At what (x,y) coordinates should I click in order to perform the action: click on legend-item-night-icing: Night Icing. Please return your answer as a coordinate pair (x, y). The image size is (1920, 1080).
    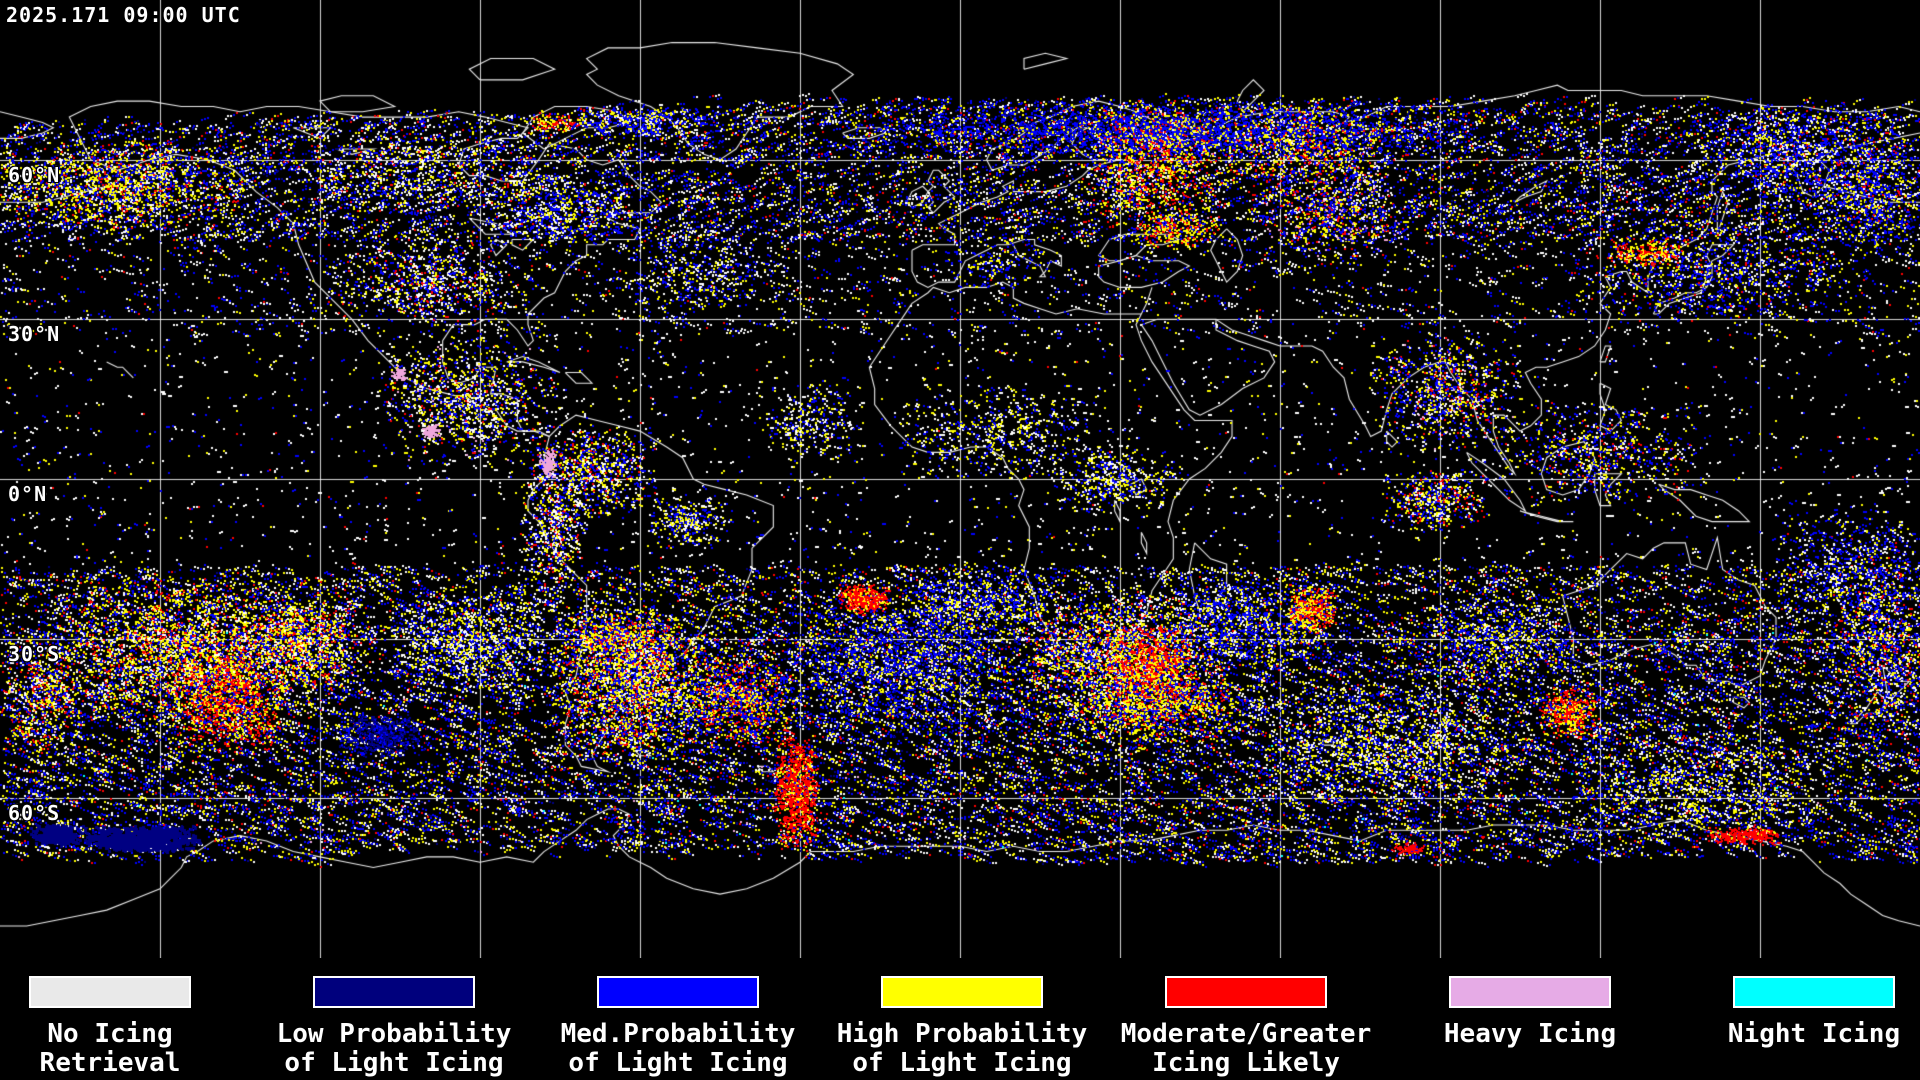
    Looking at the image, I should click on (1787, 1012).